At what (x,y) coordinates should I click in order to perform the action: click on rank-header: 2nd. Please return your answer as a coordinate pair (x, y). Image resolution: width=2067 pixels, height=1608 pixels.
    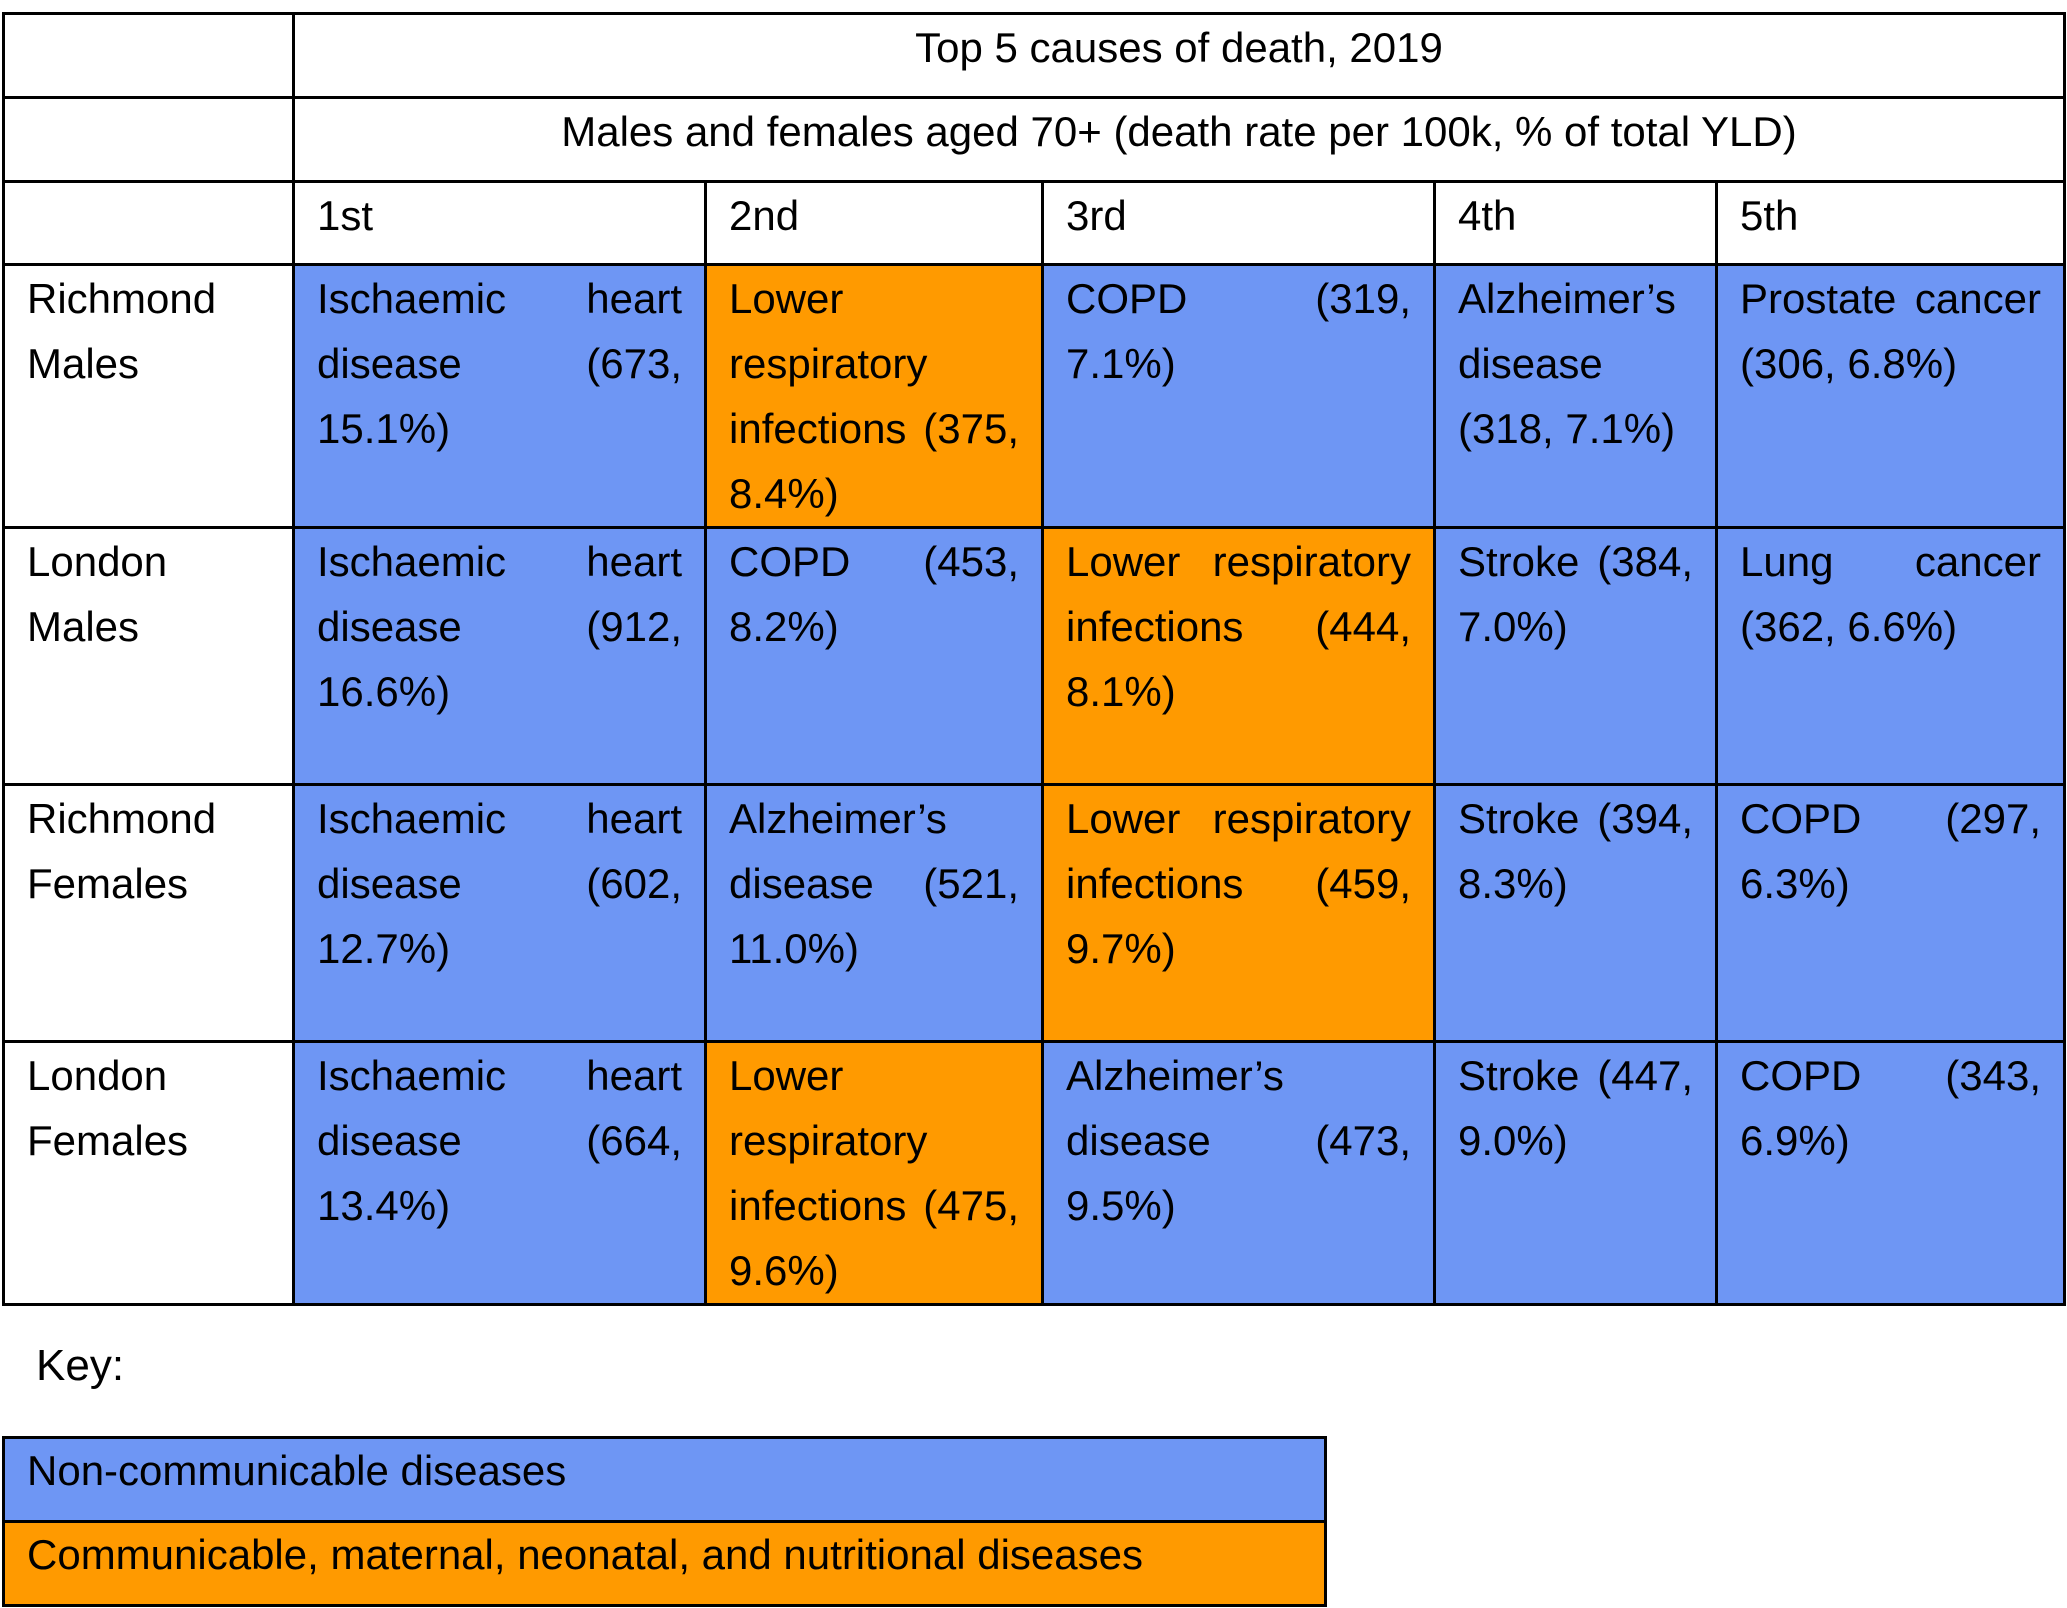
    Looking at the image, I should click on (874, 223).